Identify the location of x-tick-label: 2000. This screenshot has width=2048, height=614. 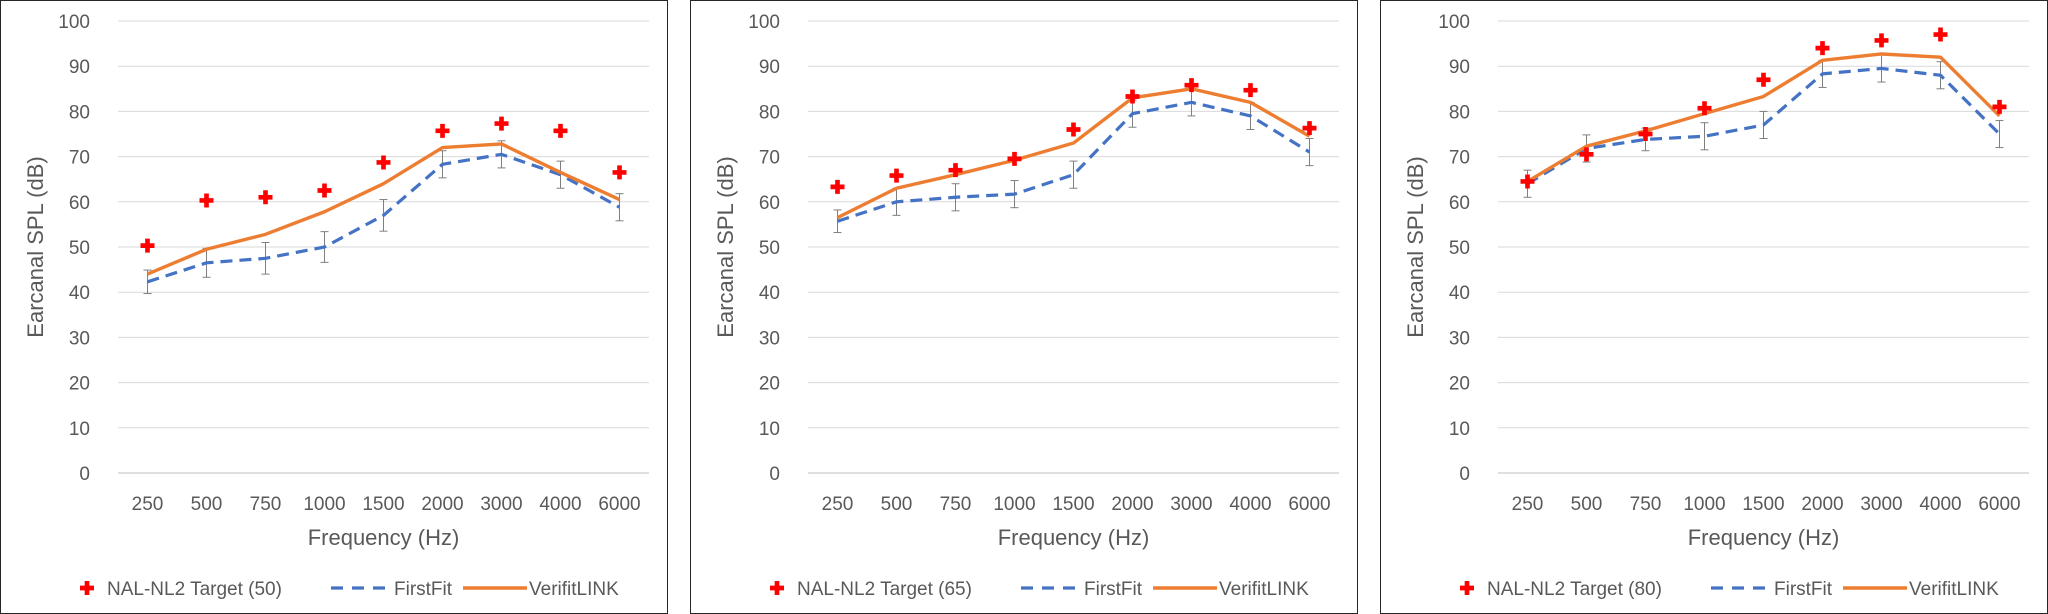
(1822, 504).